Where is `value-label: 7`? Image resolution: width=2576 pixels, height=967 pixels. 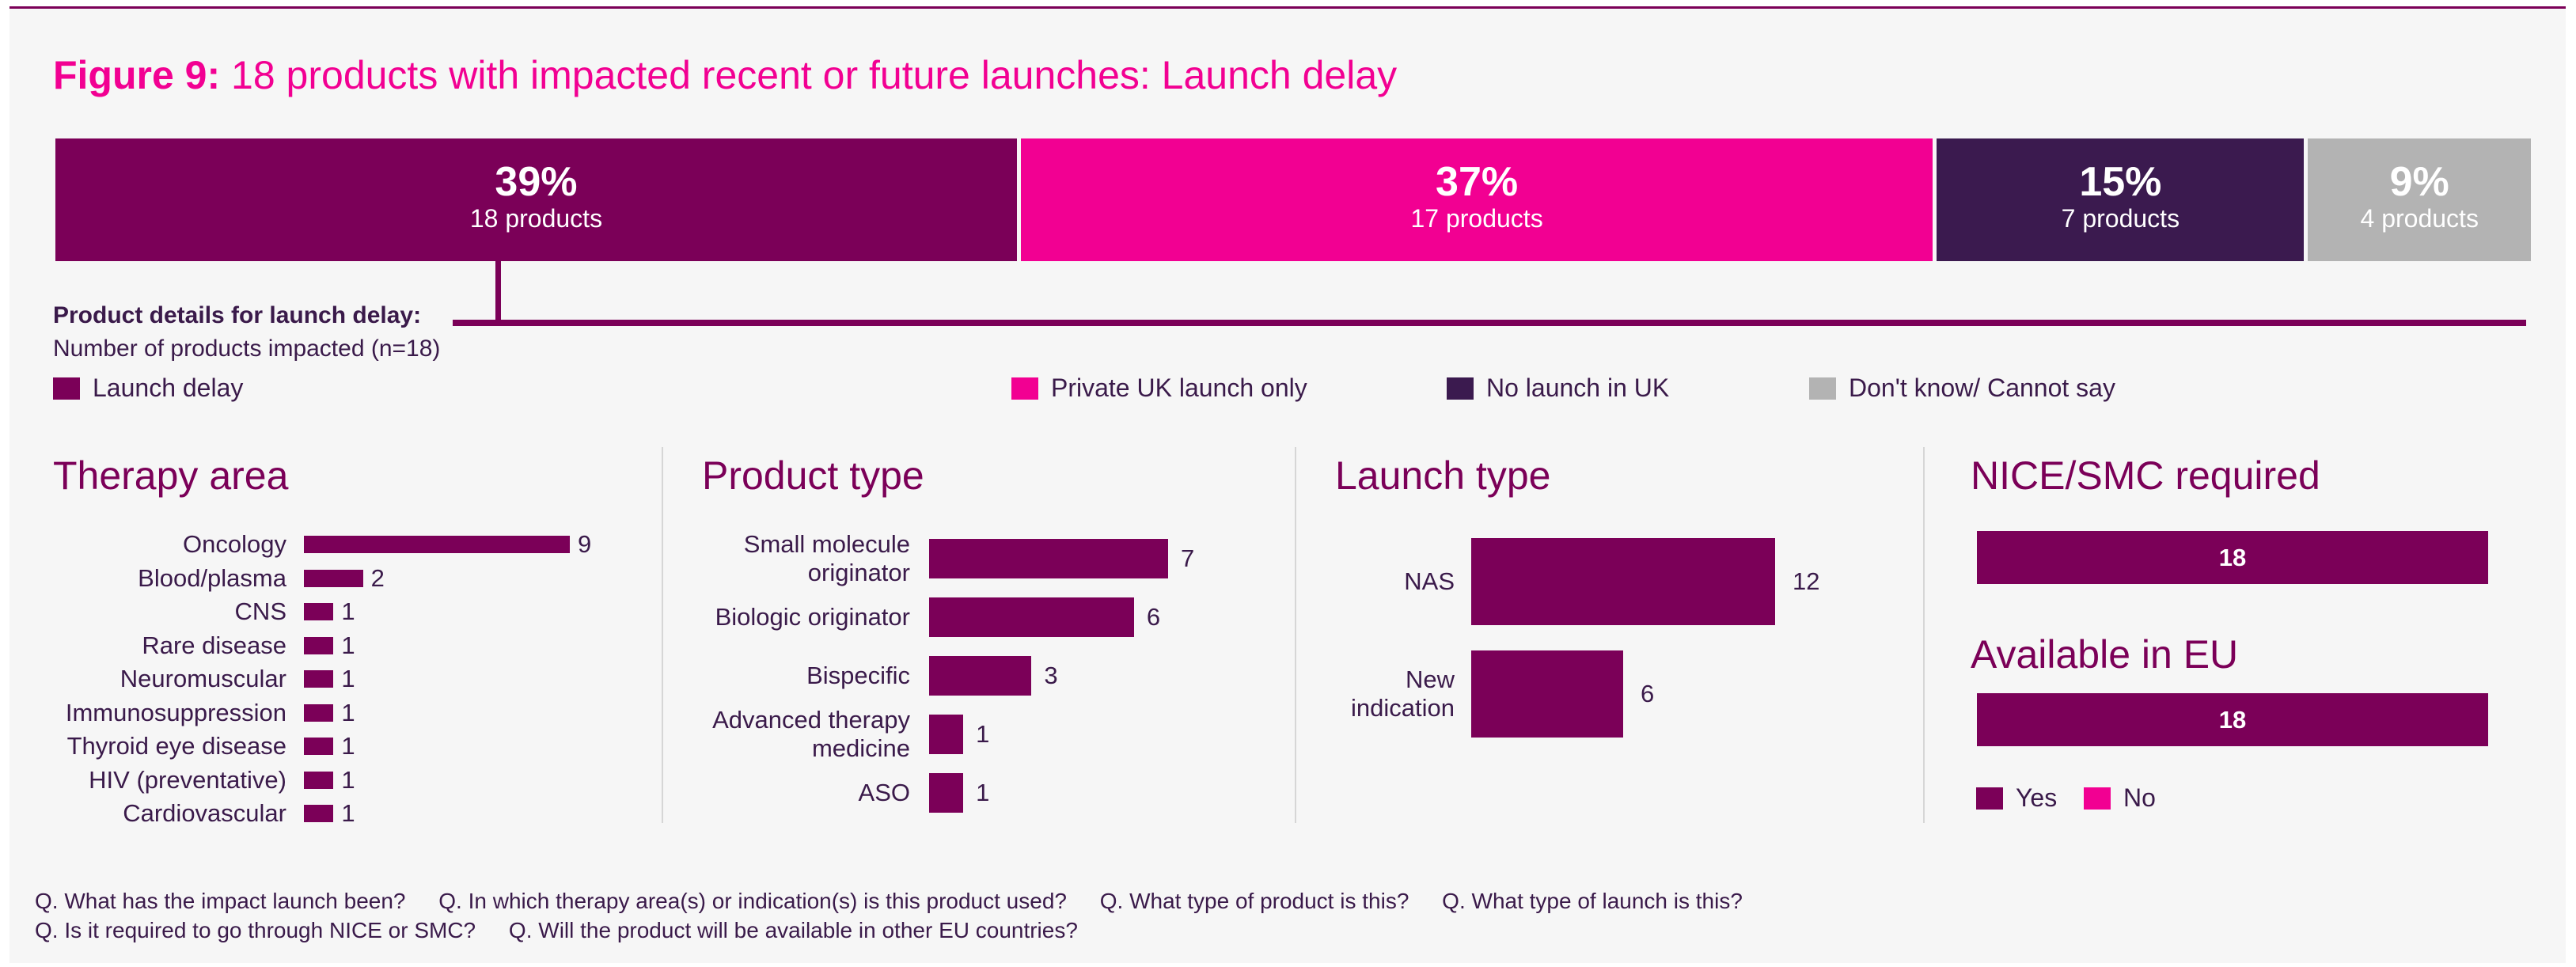 value-label: 7 is located at coordinates (1188, 558).